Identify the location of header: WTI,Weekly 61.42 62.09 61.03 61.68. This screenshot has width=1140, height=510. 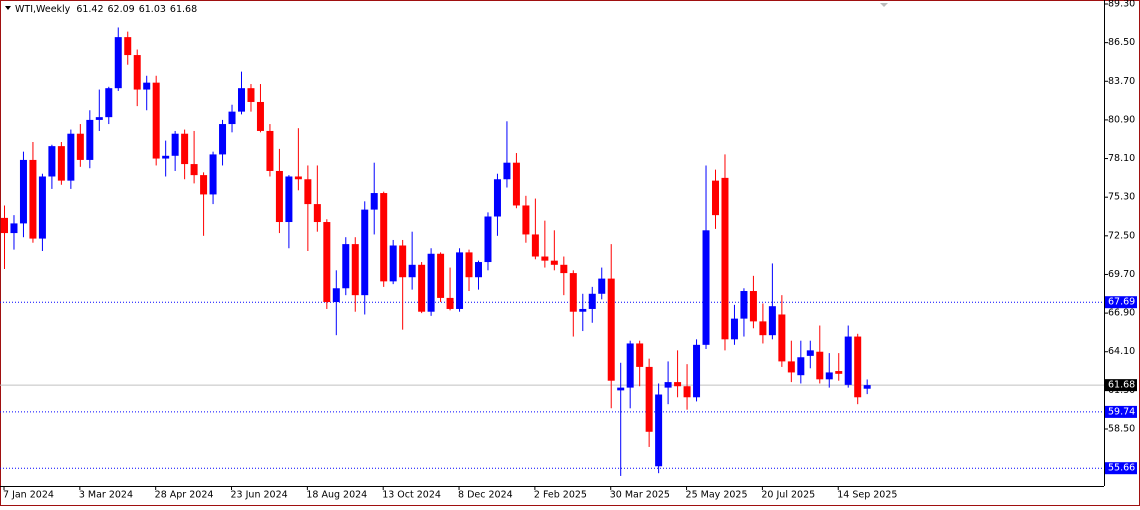
(106, 9).